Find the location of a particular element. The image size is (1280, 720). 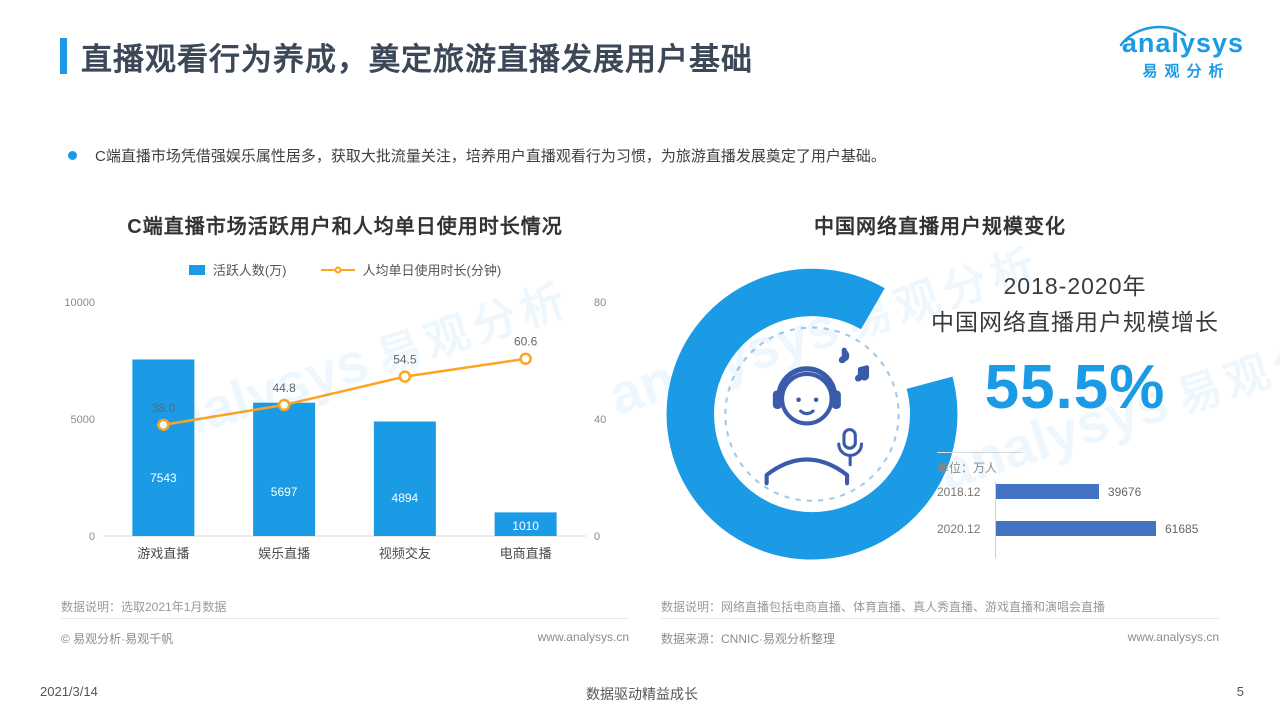

line-value-label: 54.5 is located at coordinates (405, 360).